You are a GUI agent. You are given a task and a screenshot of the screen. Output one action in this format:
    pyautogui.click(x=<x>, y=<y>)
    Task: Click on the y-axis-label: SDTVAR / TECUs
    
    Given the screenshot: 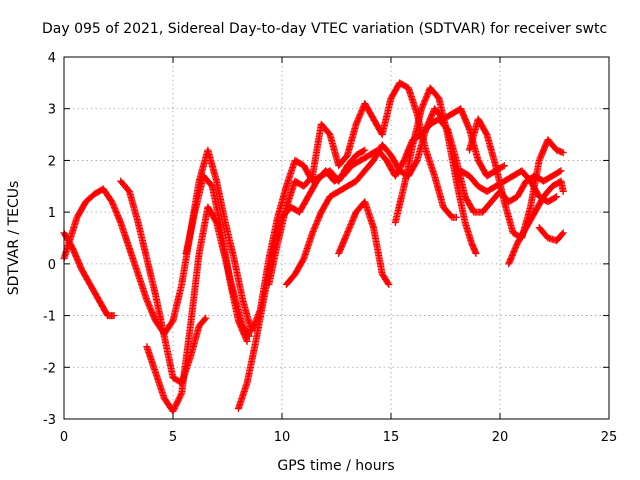 What is the action you would take?
    pyautogui.click(x=14, y=238)
    